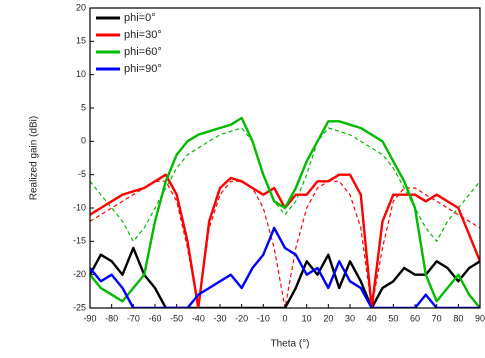  What do you see at coordinates (89, 318) in the screenshot?
I see `x-tick-label: -90` at bounding box center [89, 318].